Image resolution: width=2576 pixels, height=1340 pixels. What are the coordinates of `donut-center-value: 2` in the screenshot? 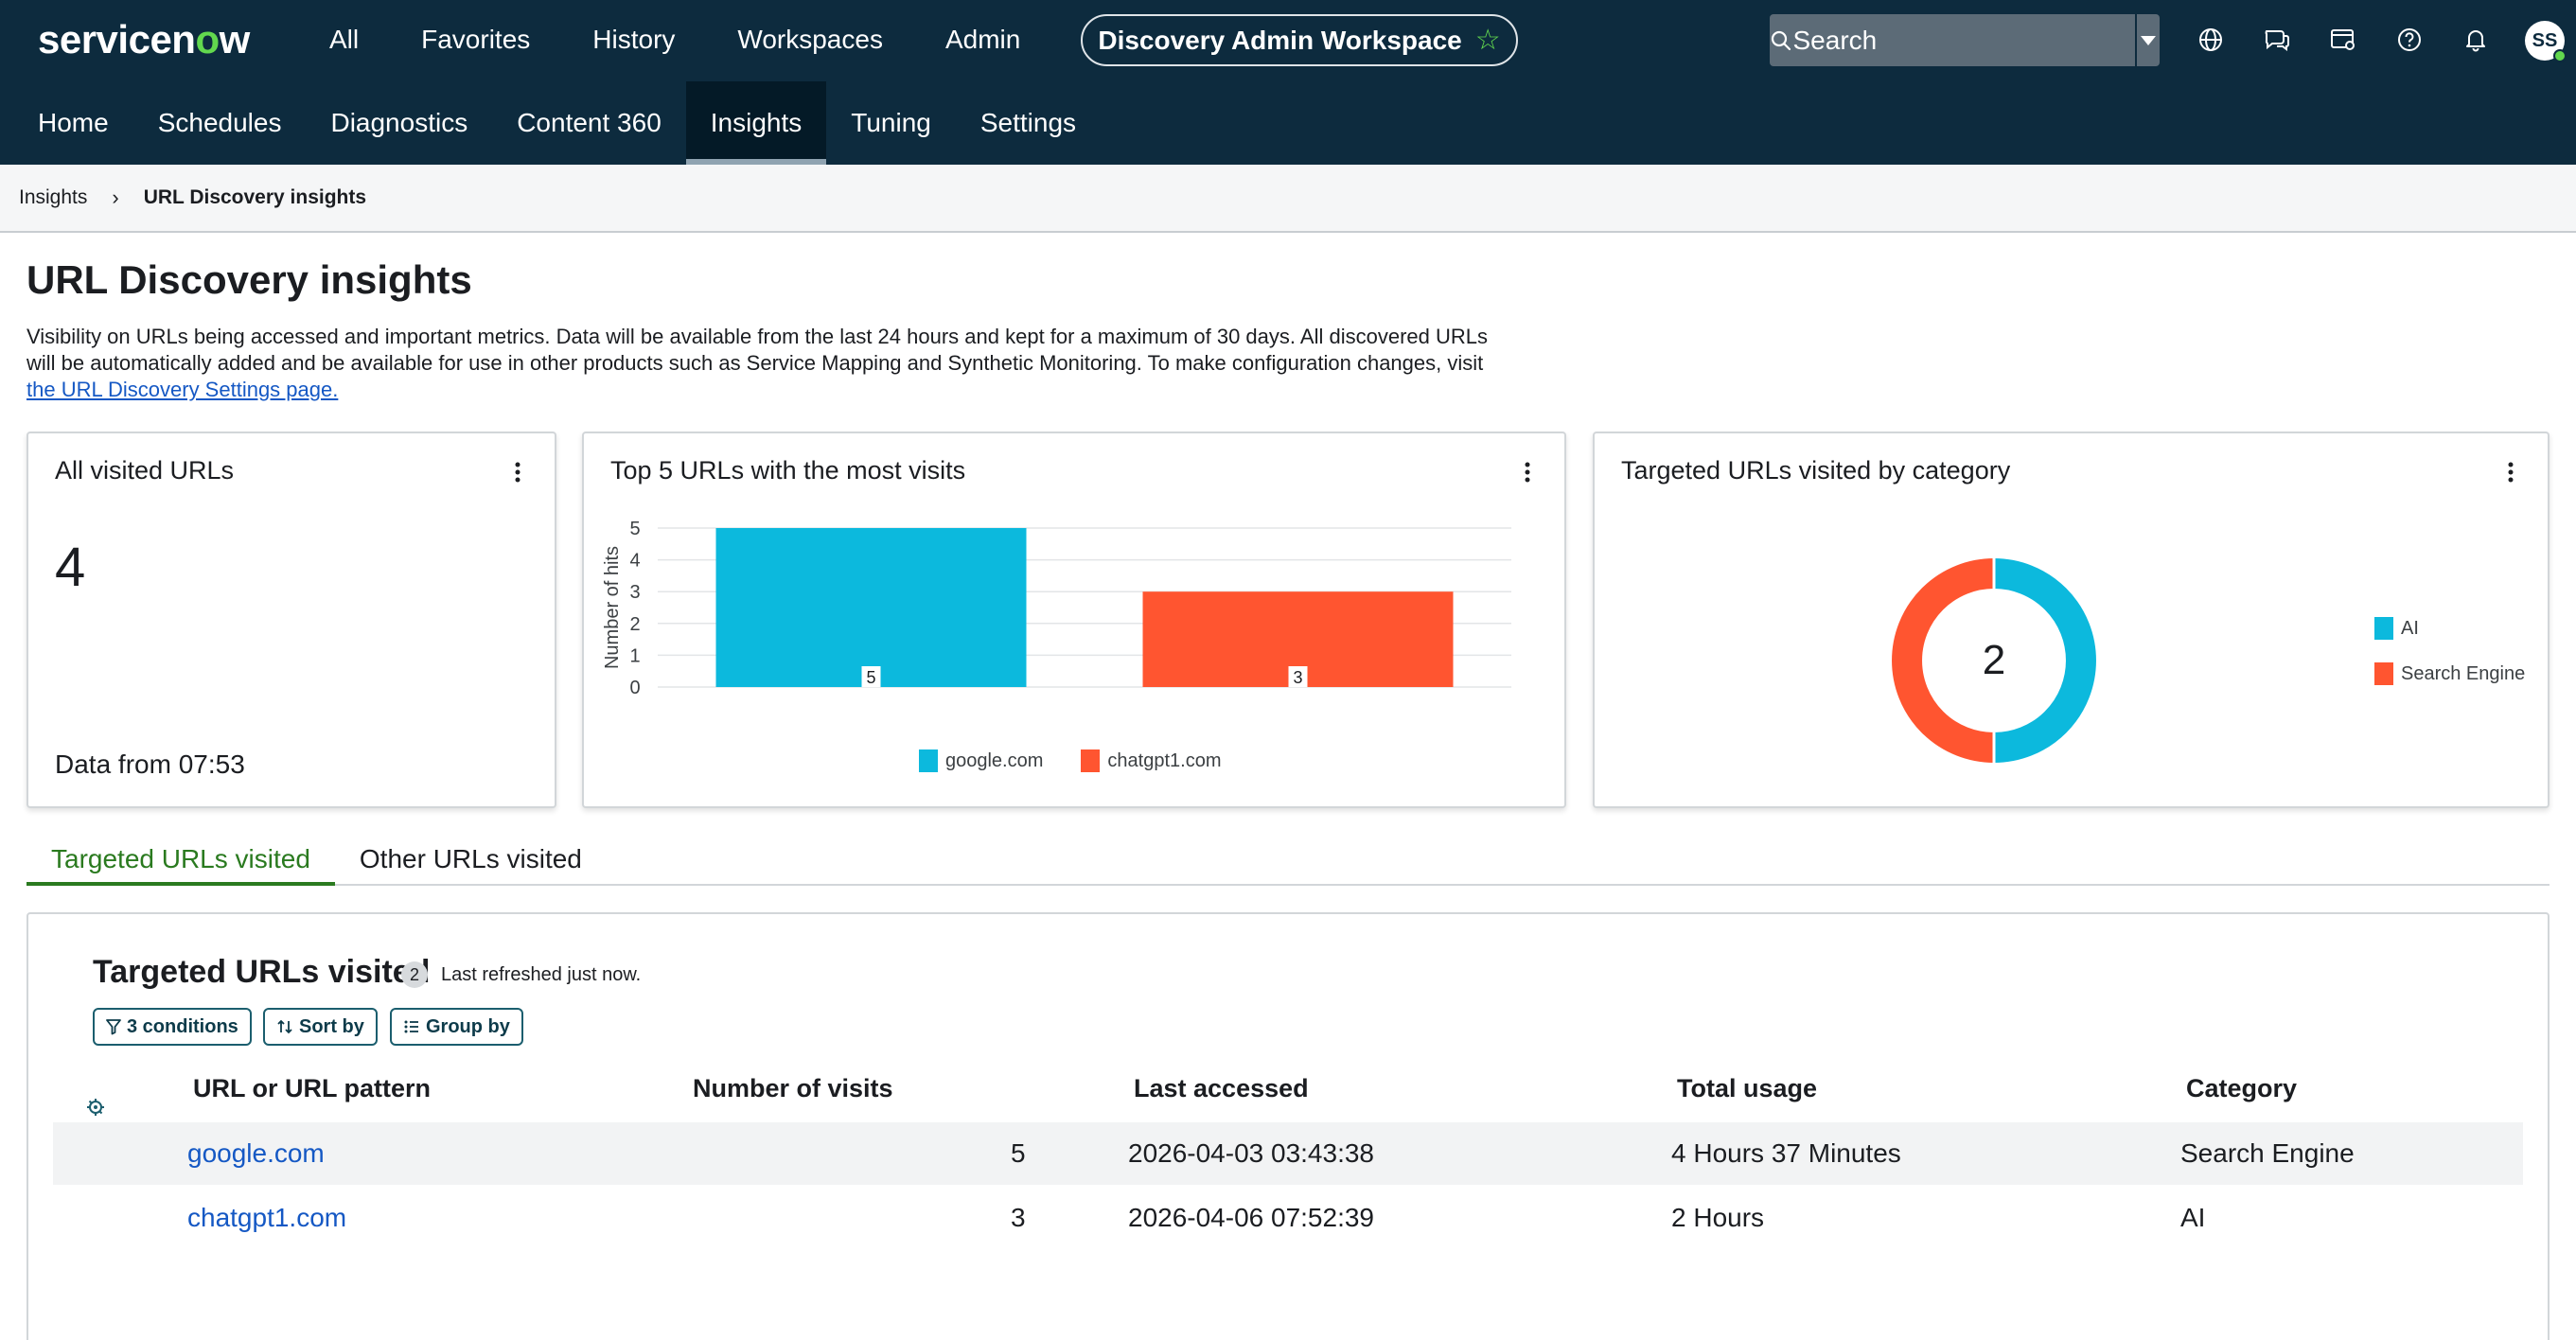 It's located at (1994, 660).